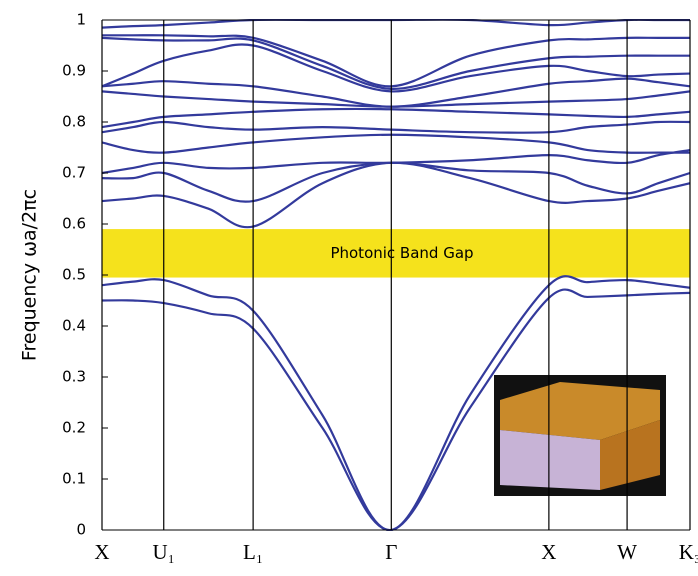  I want to click on x-tick-label: K₃, so click(688, 552).